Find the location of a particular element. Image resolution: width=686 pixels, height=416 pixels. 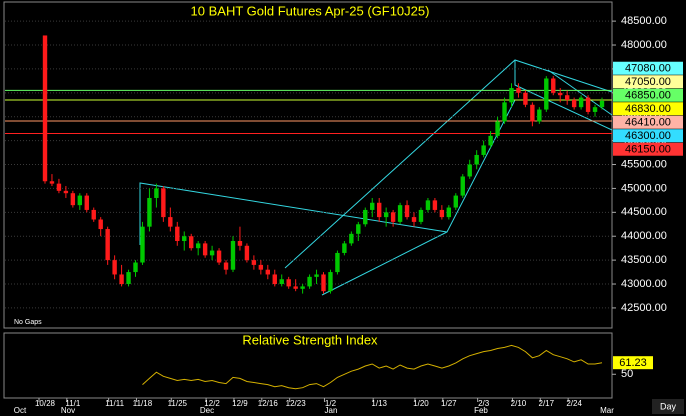

x-tick-label: 12/23 is located at coordinates (296, 403).